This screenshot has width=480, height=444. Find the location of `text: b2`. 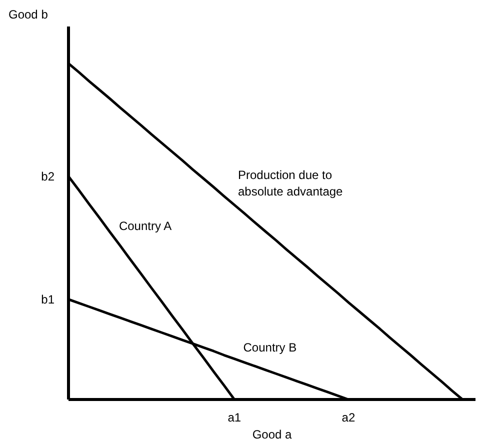

text: b2 is located at coordinates (48, 176).